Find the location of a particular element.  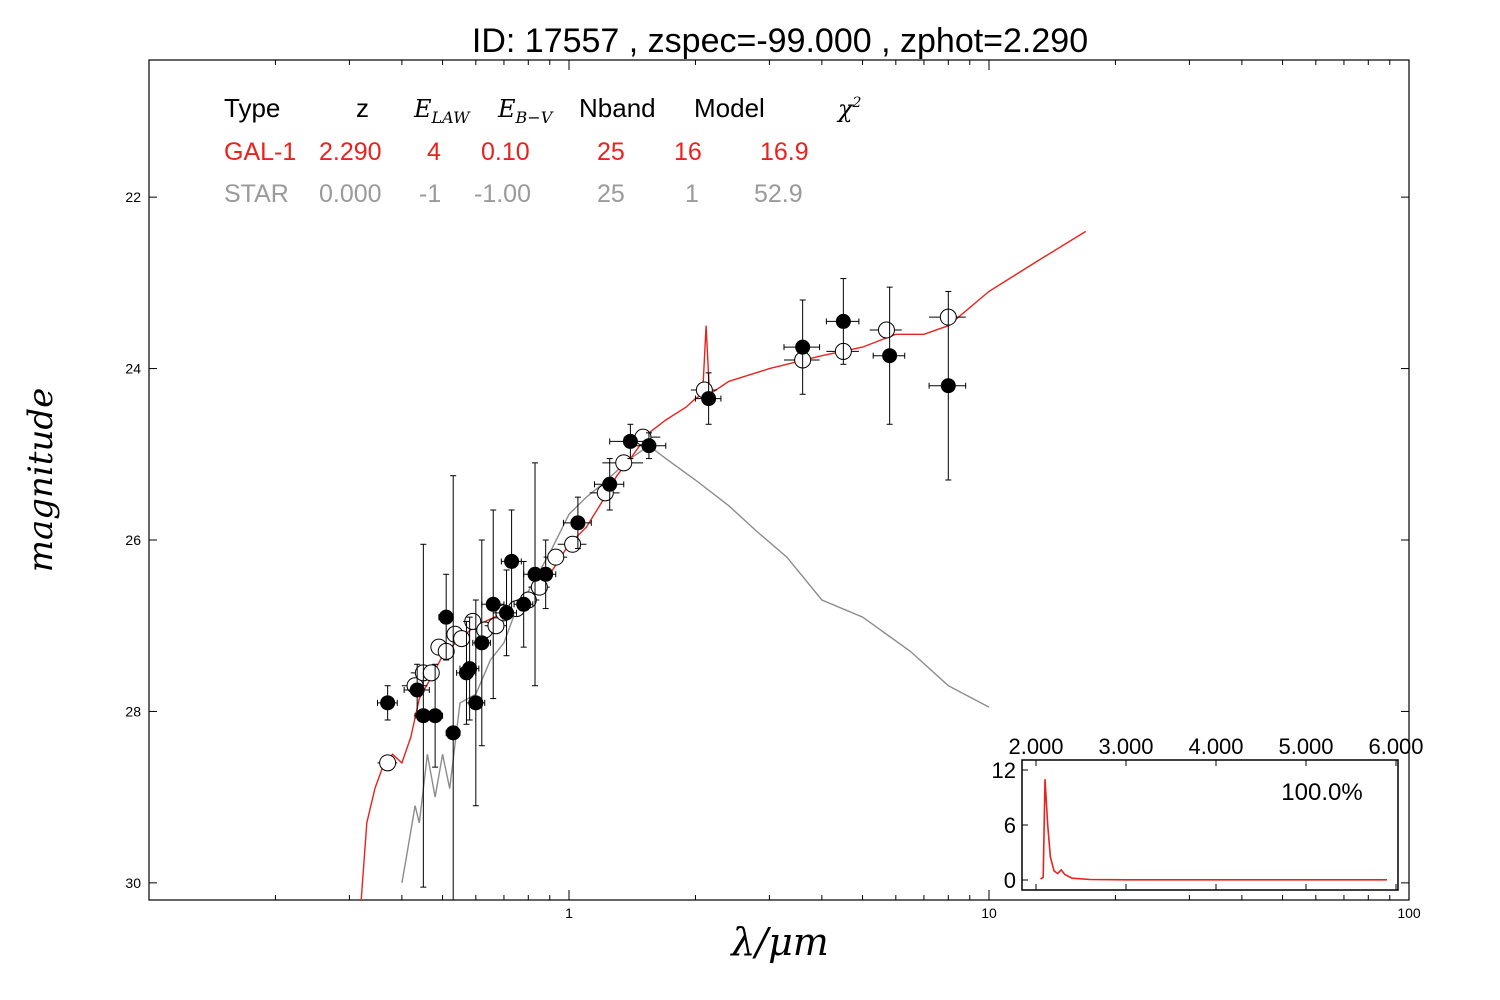

y-tick-label: 28 is located at coordinates (133, 711).